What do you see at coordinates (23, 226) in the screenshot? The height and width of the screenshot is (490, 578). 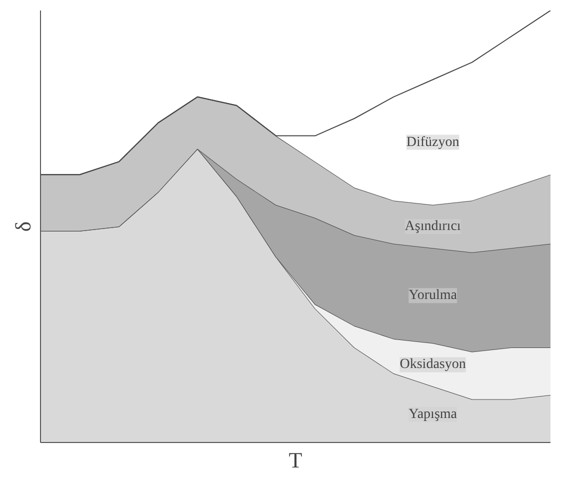 I see `y-axis-title: δ` at bounding box center [23, 226].